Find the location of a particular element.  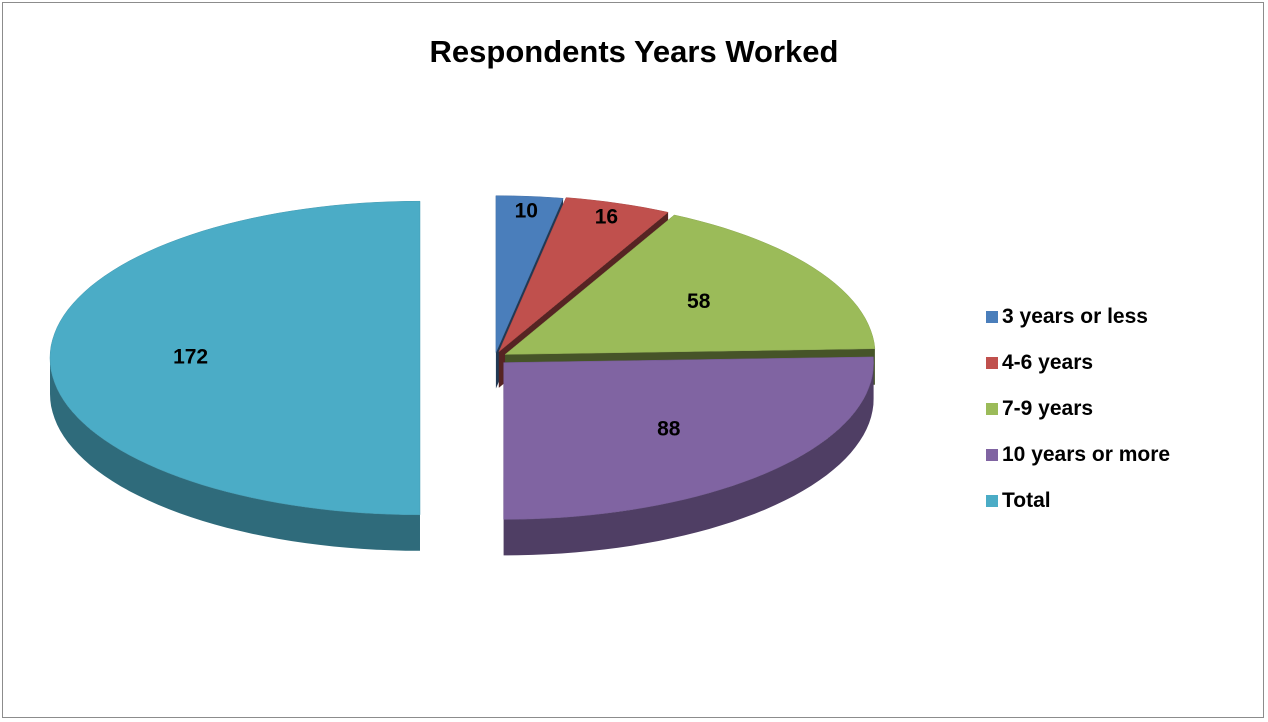

pie-slice-10-years-or-more is located at coordinates (688, 438).